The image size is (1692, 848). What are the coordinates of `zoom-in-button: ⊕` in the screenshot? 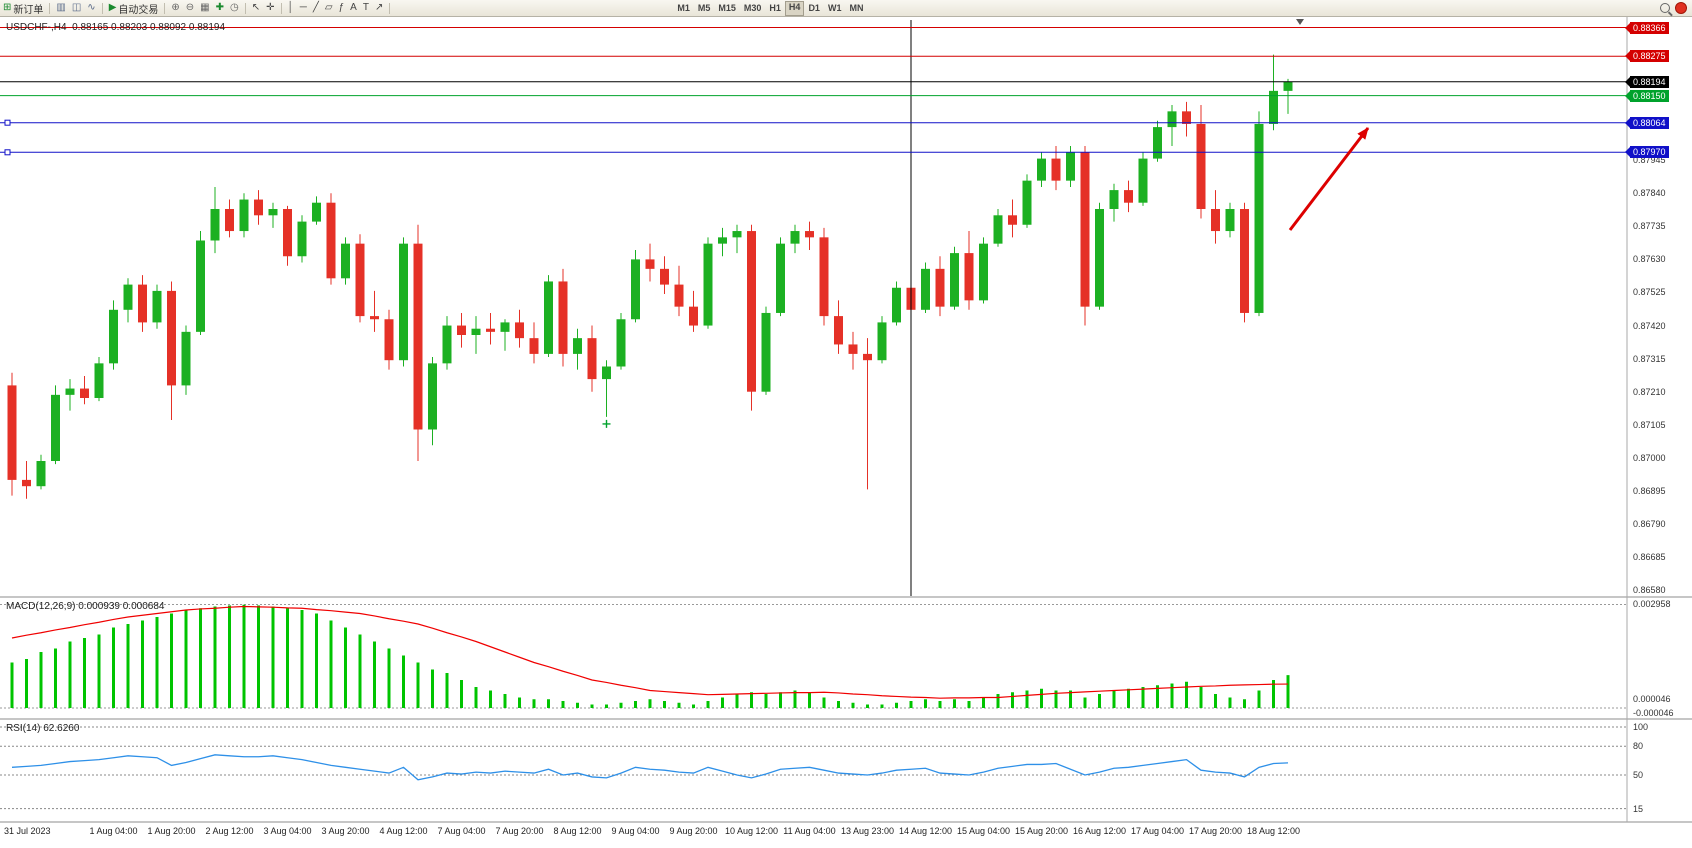 It's located at (175, 8).